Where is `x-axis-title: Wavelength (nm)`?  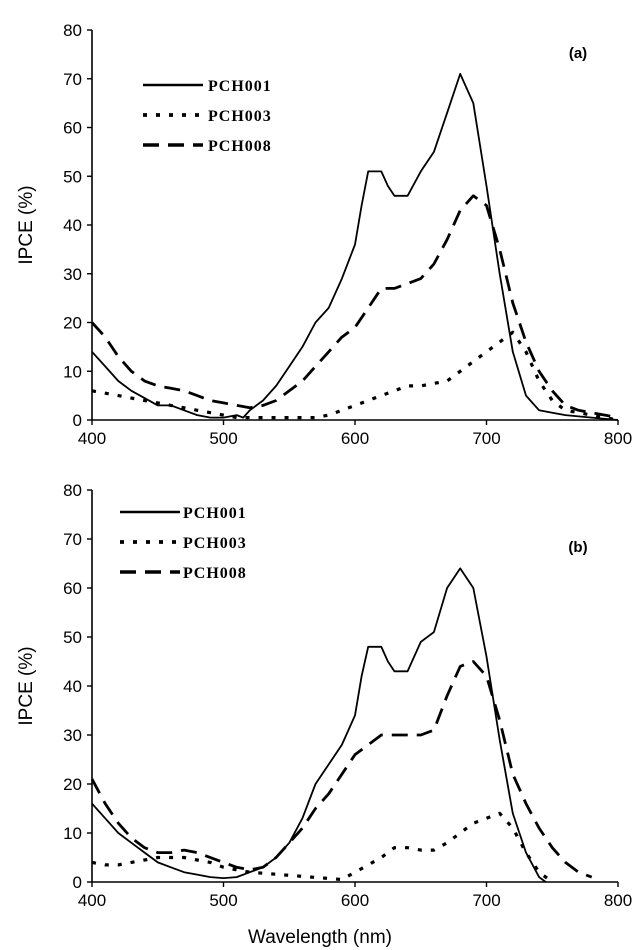
x-axis-title: Wavelength (nm) is located at coordinates (320, 937).